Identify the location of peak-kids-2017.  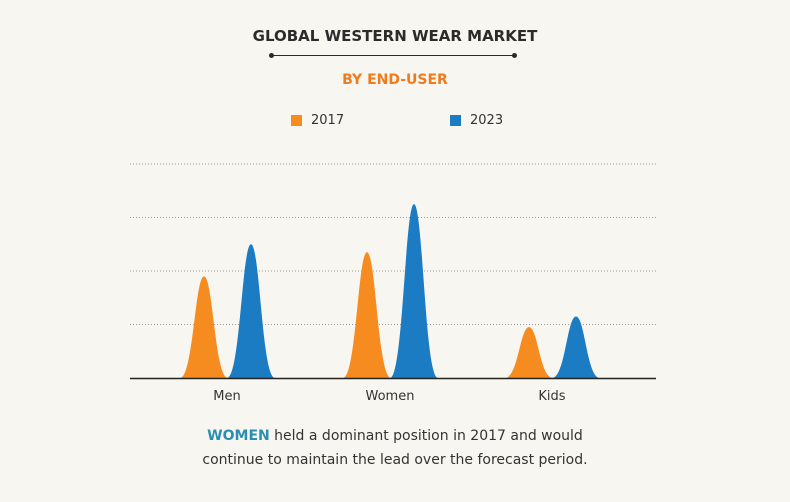
(529, 352).